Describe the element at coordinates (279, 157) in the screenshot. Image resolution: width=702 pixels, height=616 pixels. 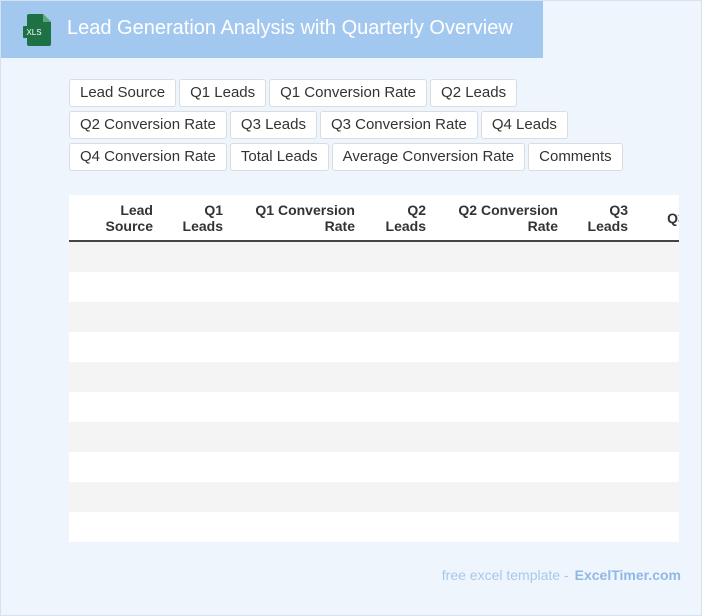
I see `column-tag: Total Leads` at that location.